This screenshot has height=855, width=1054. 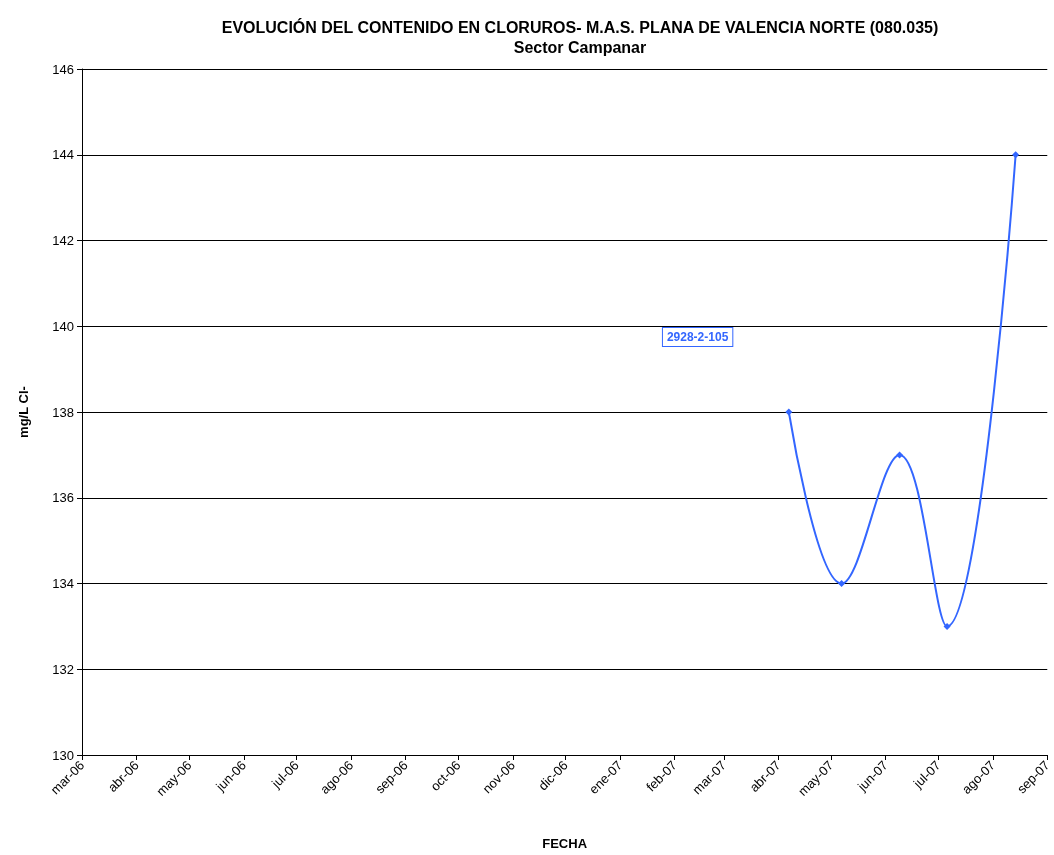 What do you see at coordinates (63, 69) in the screenshot?
I see `y-tick-label: 146` at bounding box center [63, 69].